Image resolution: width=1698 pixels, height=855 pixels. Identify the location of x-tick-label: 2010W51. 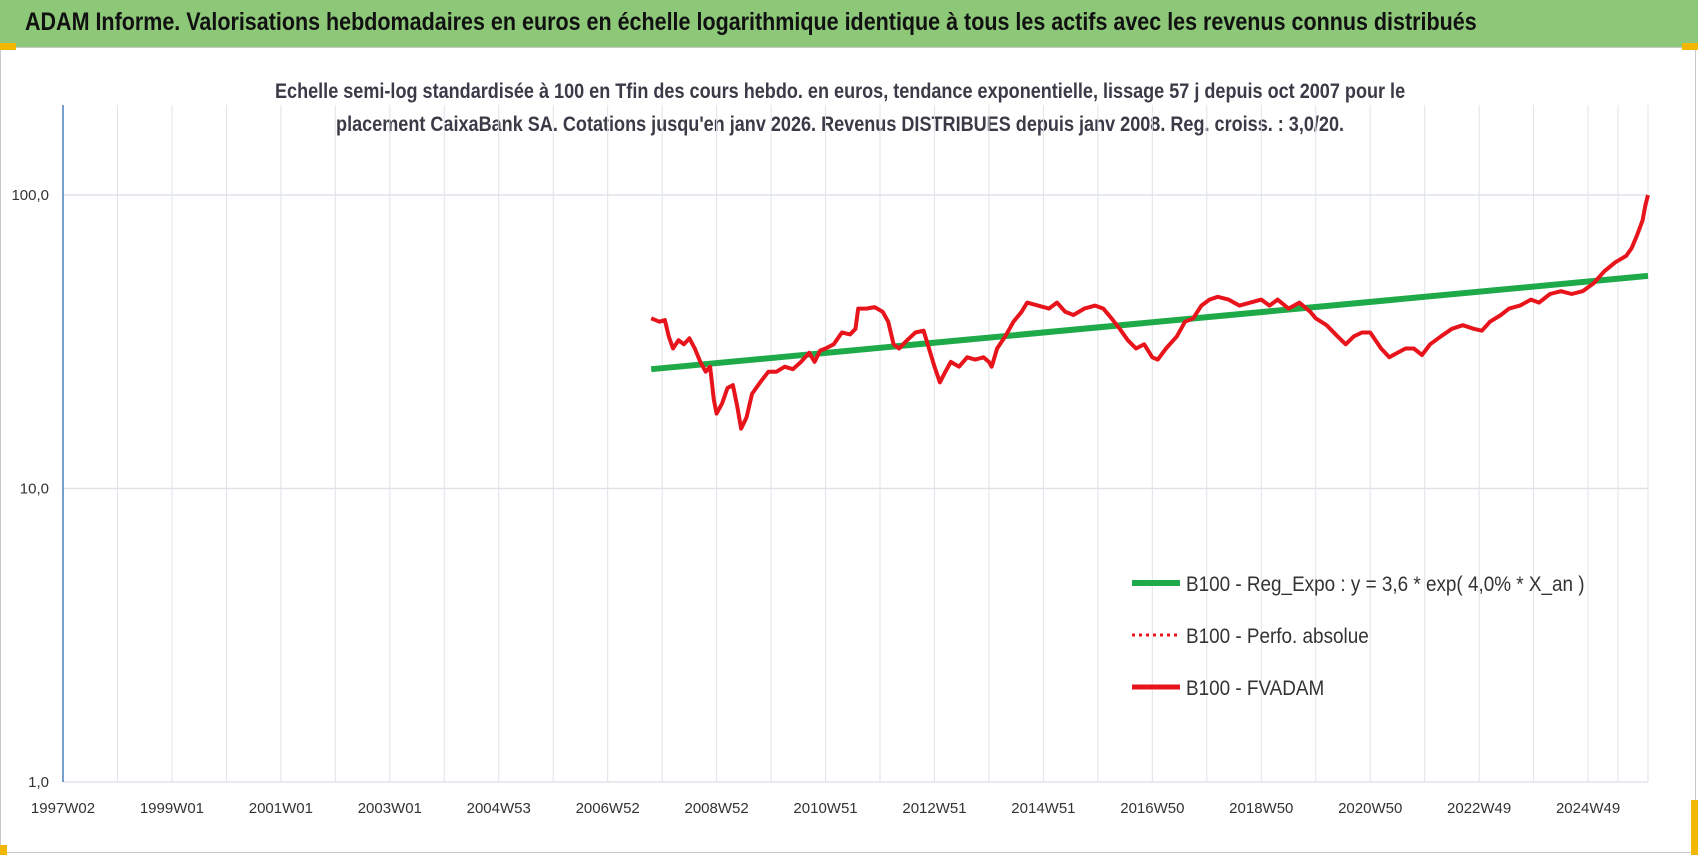
(825, 808).